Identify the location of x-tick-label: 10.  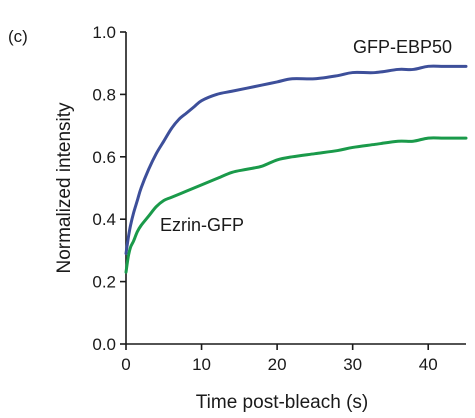
(201, 364).